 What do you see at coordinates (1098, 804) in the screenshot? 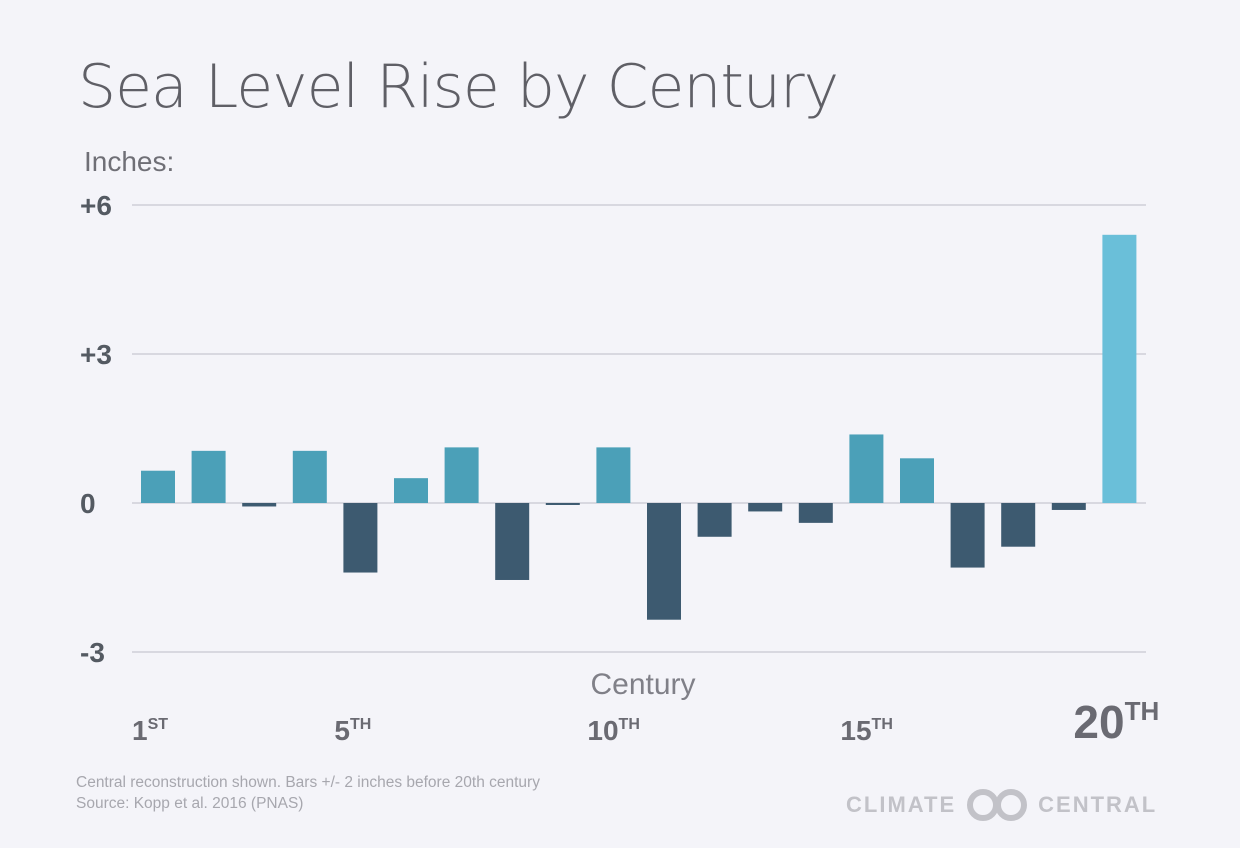
I see `logo-text-central: CENTRAL` at bounding box center [1098, 804].